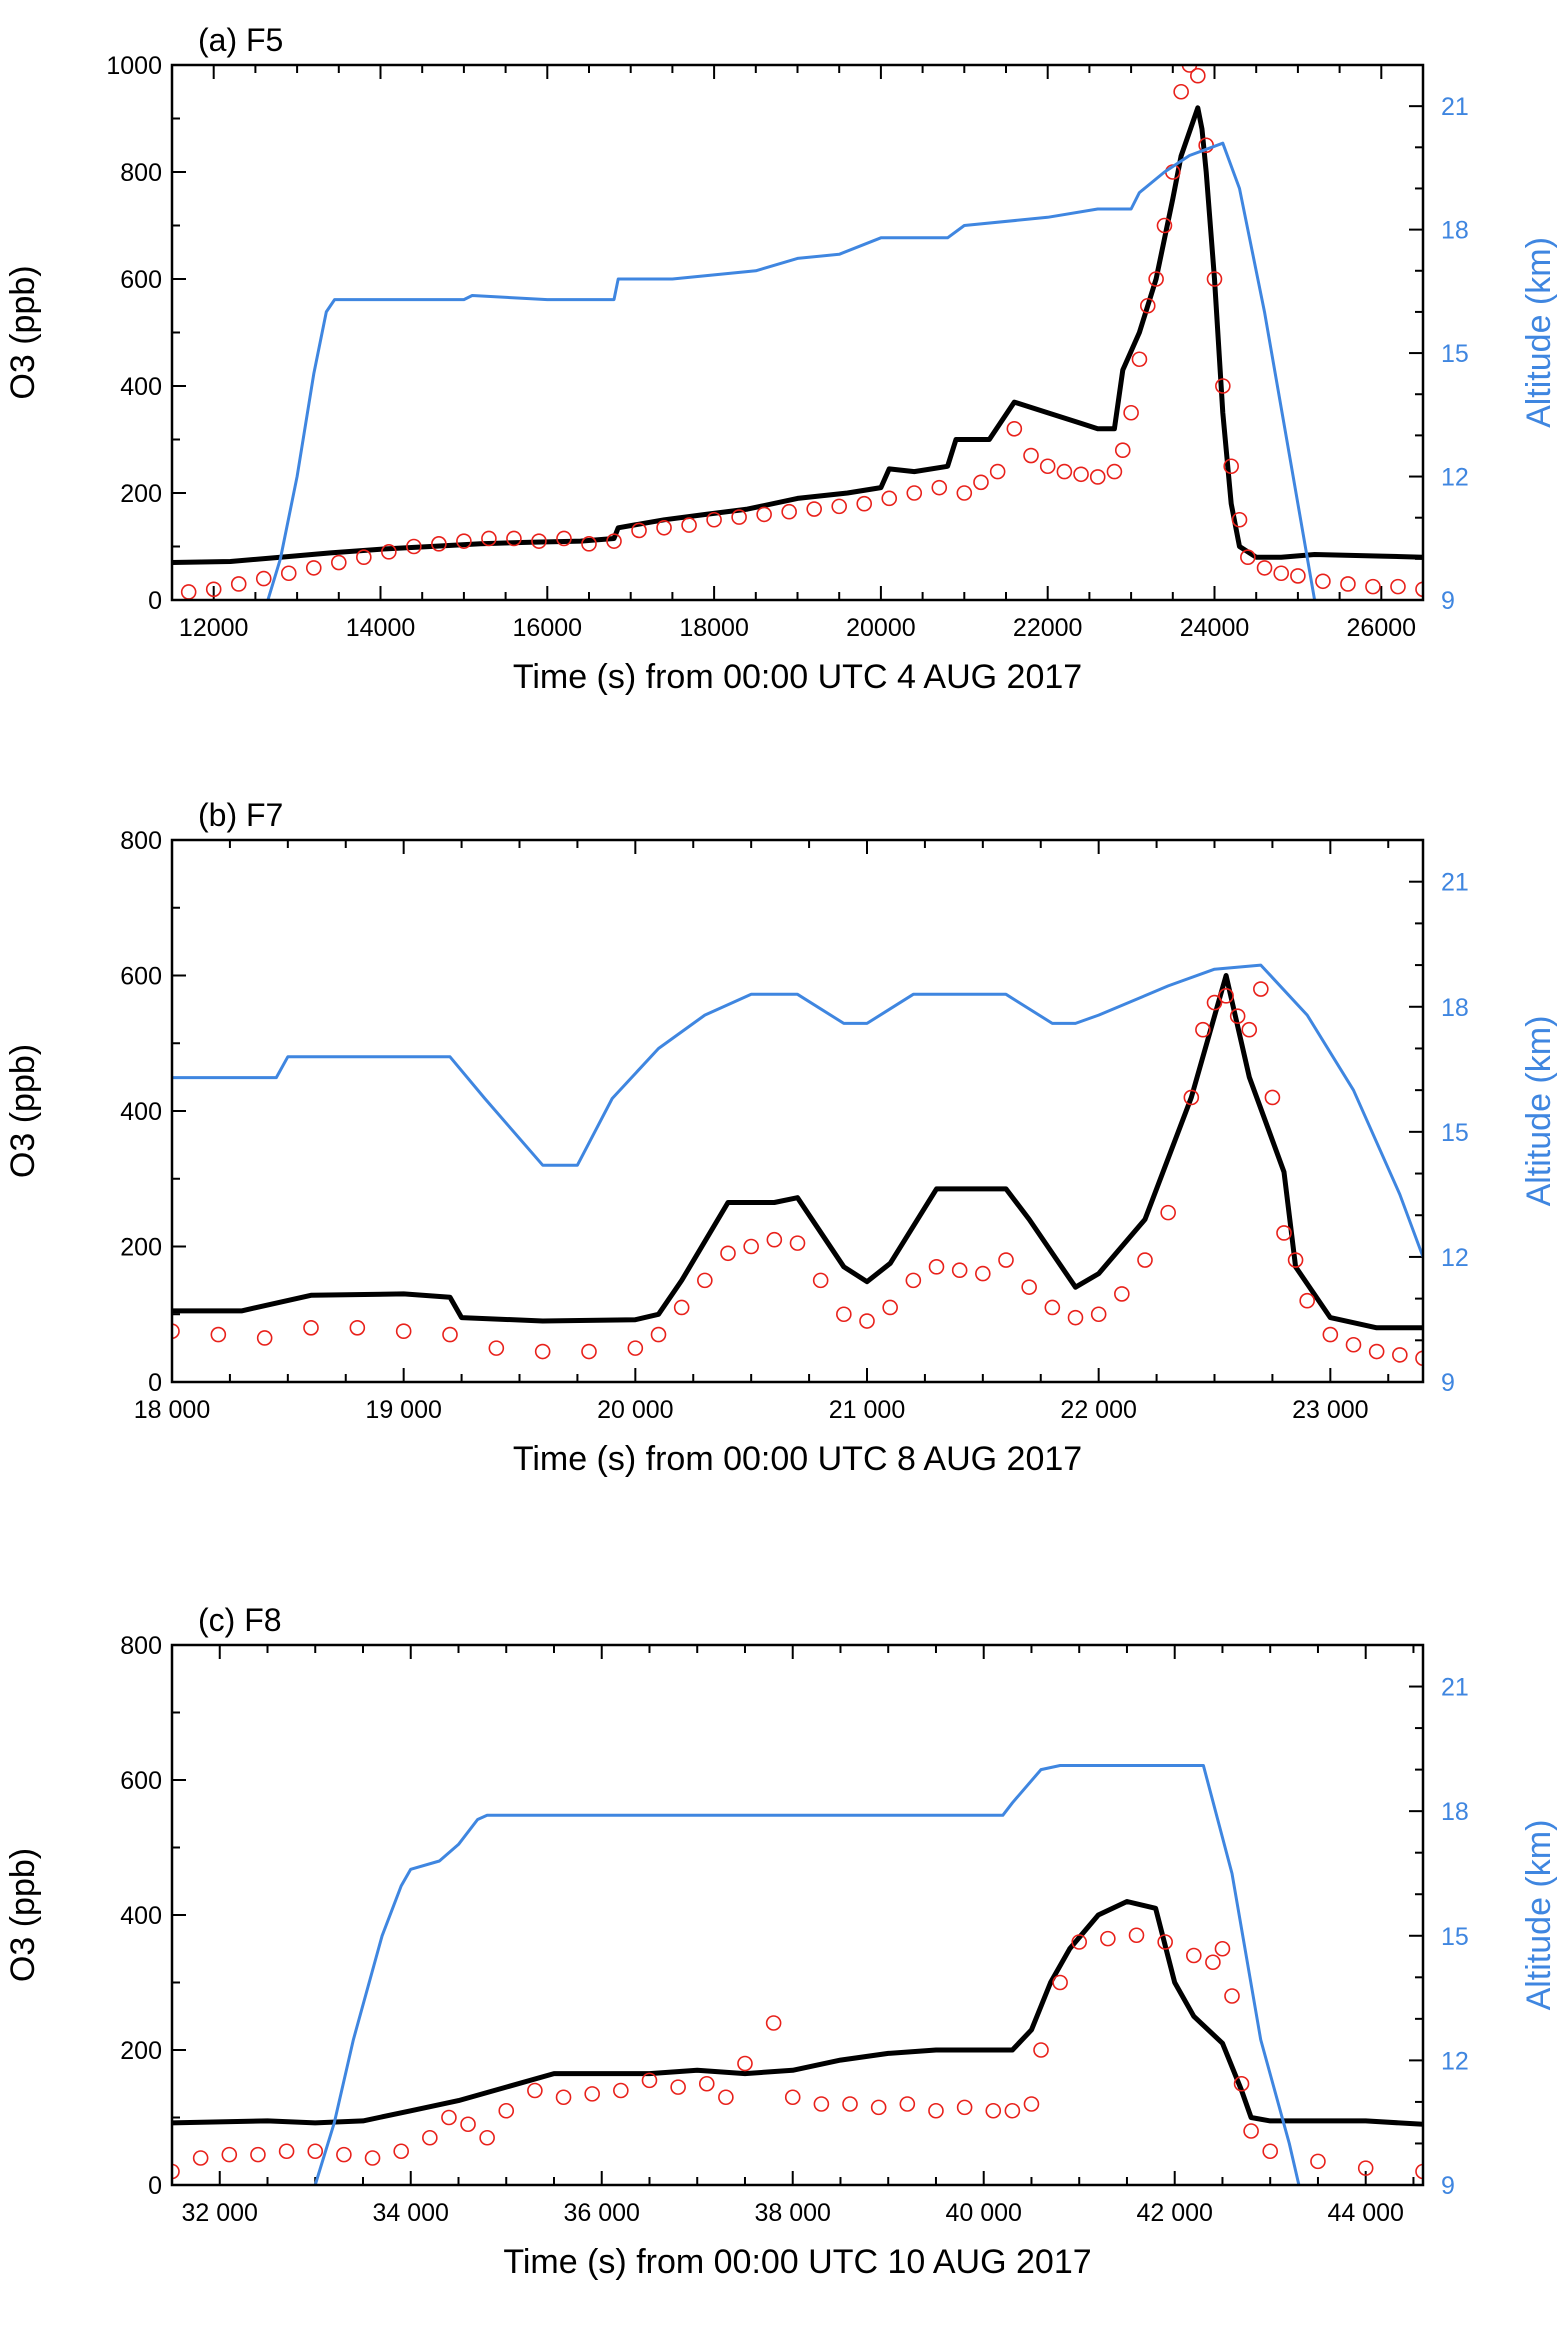 The height and width of the screenshot is (2329, 1565). I want to click on y-tick-label: 1000, so click(134, 66).